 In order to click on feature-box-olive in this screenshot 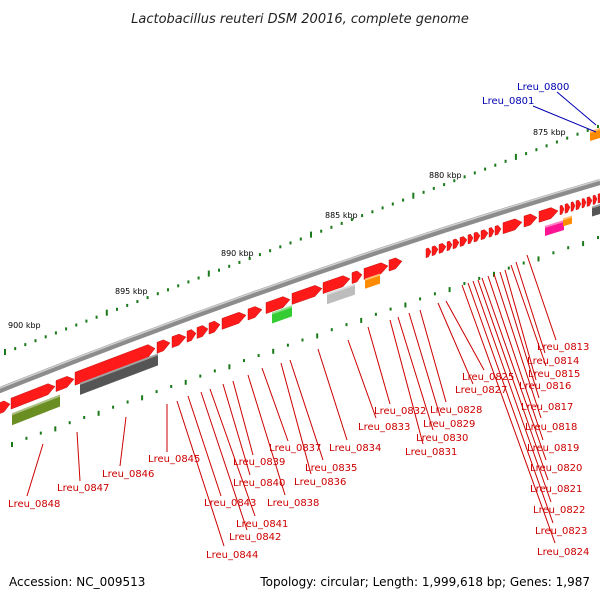, I will do `click(36, 410)`.